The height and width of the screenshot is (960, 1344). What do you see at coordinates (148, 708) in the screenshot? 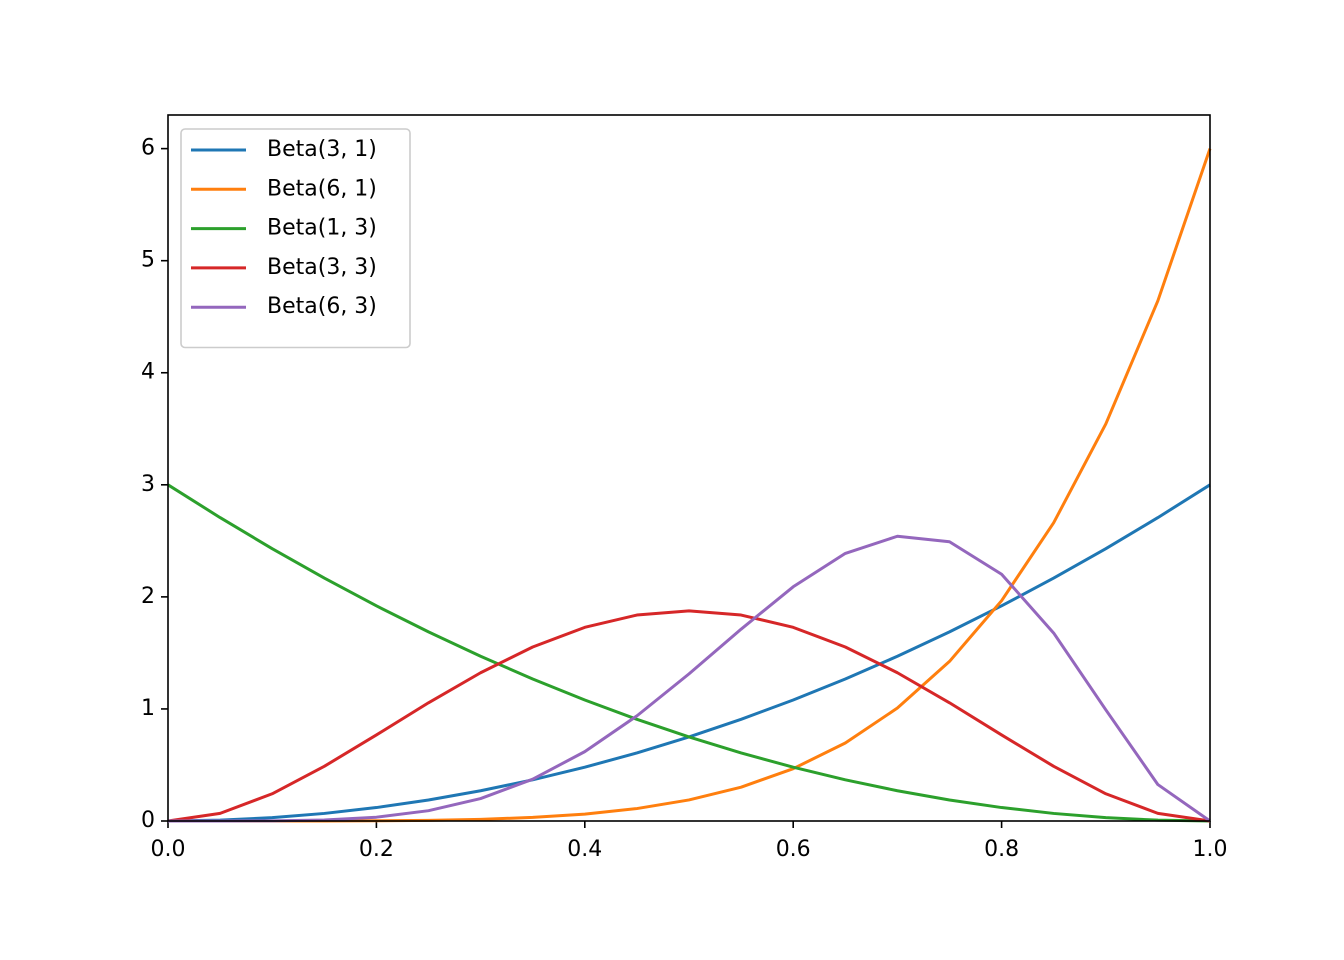
I see `y-tick-label: 1` at bounding box center [148, 708].